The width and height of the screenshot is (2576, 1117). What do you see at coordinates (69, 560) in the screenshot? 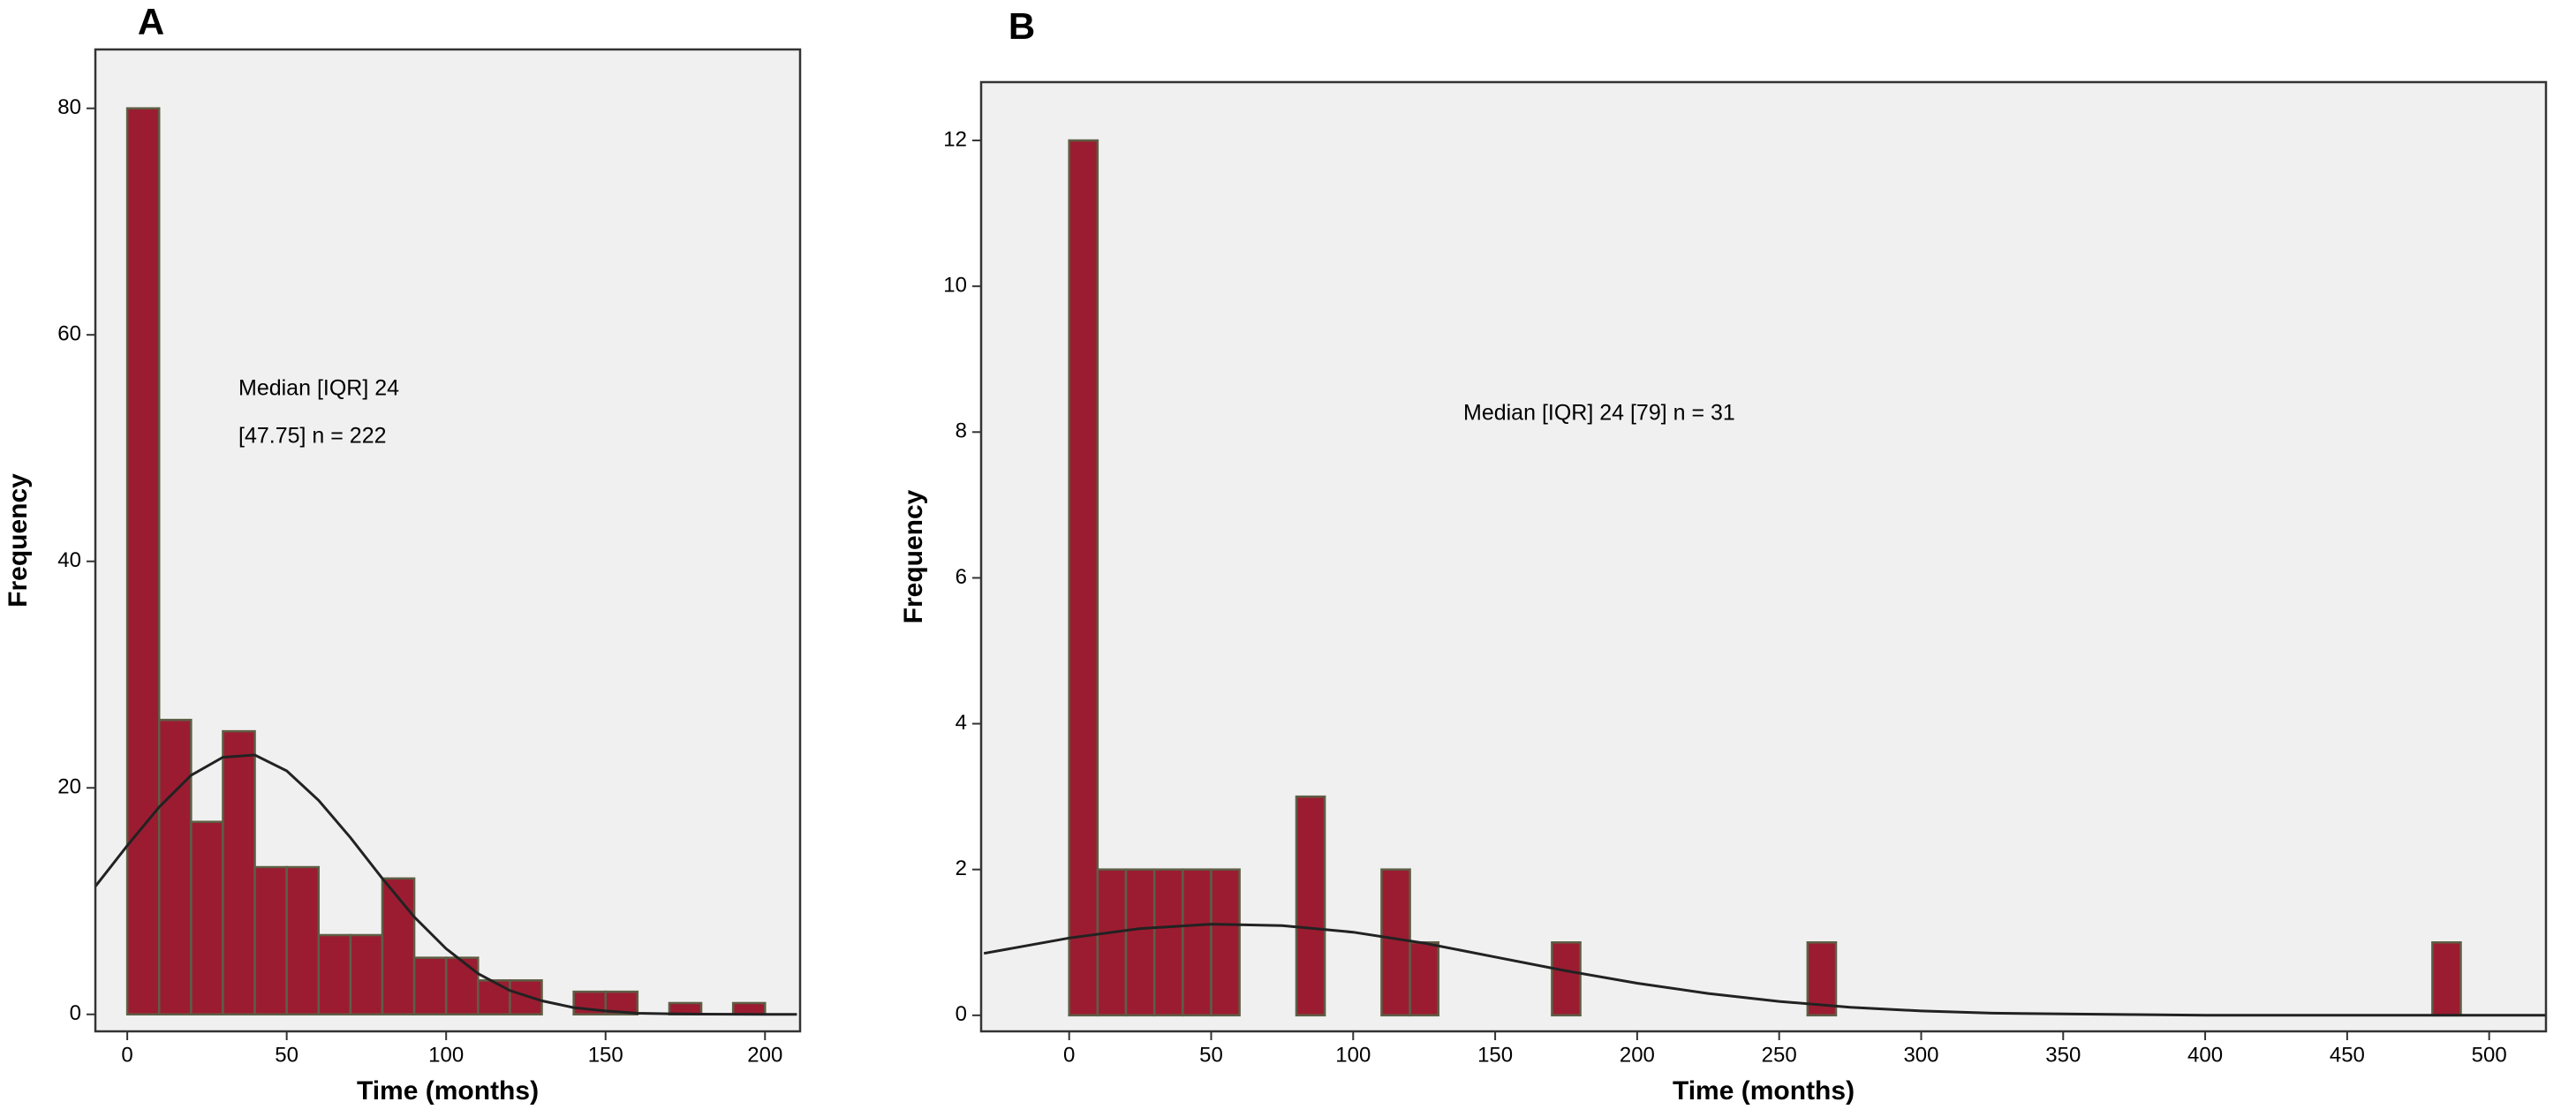
I see `y-tick-label: 40` at bounding box center [69, 560].